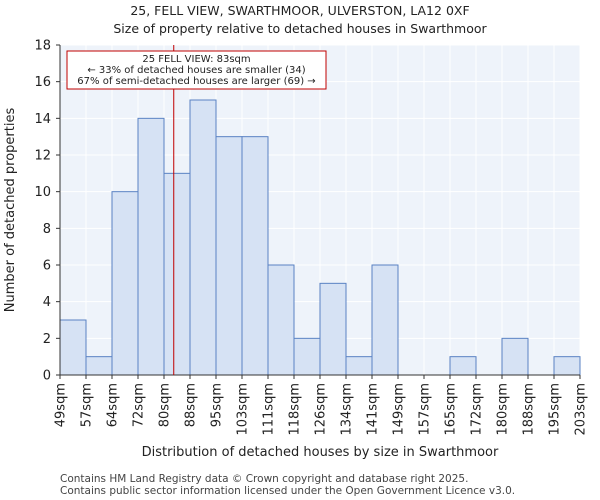  Describe the element at coordinates (333, 329) in the screenshot. I see `bar-126sqm` at that location.